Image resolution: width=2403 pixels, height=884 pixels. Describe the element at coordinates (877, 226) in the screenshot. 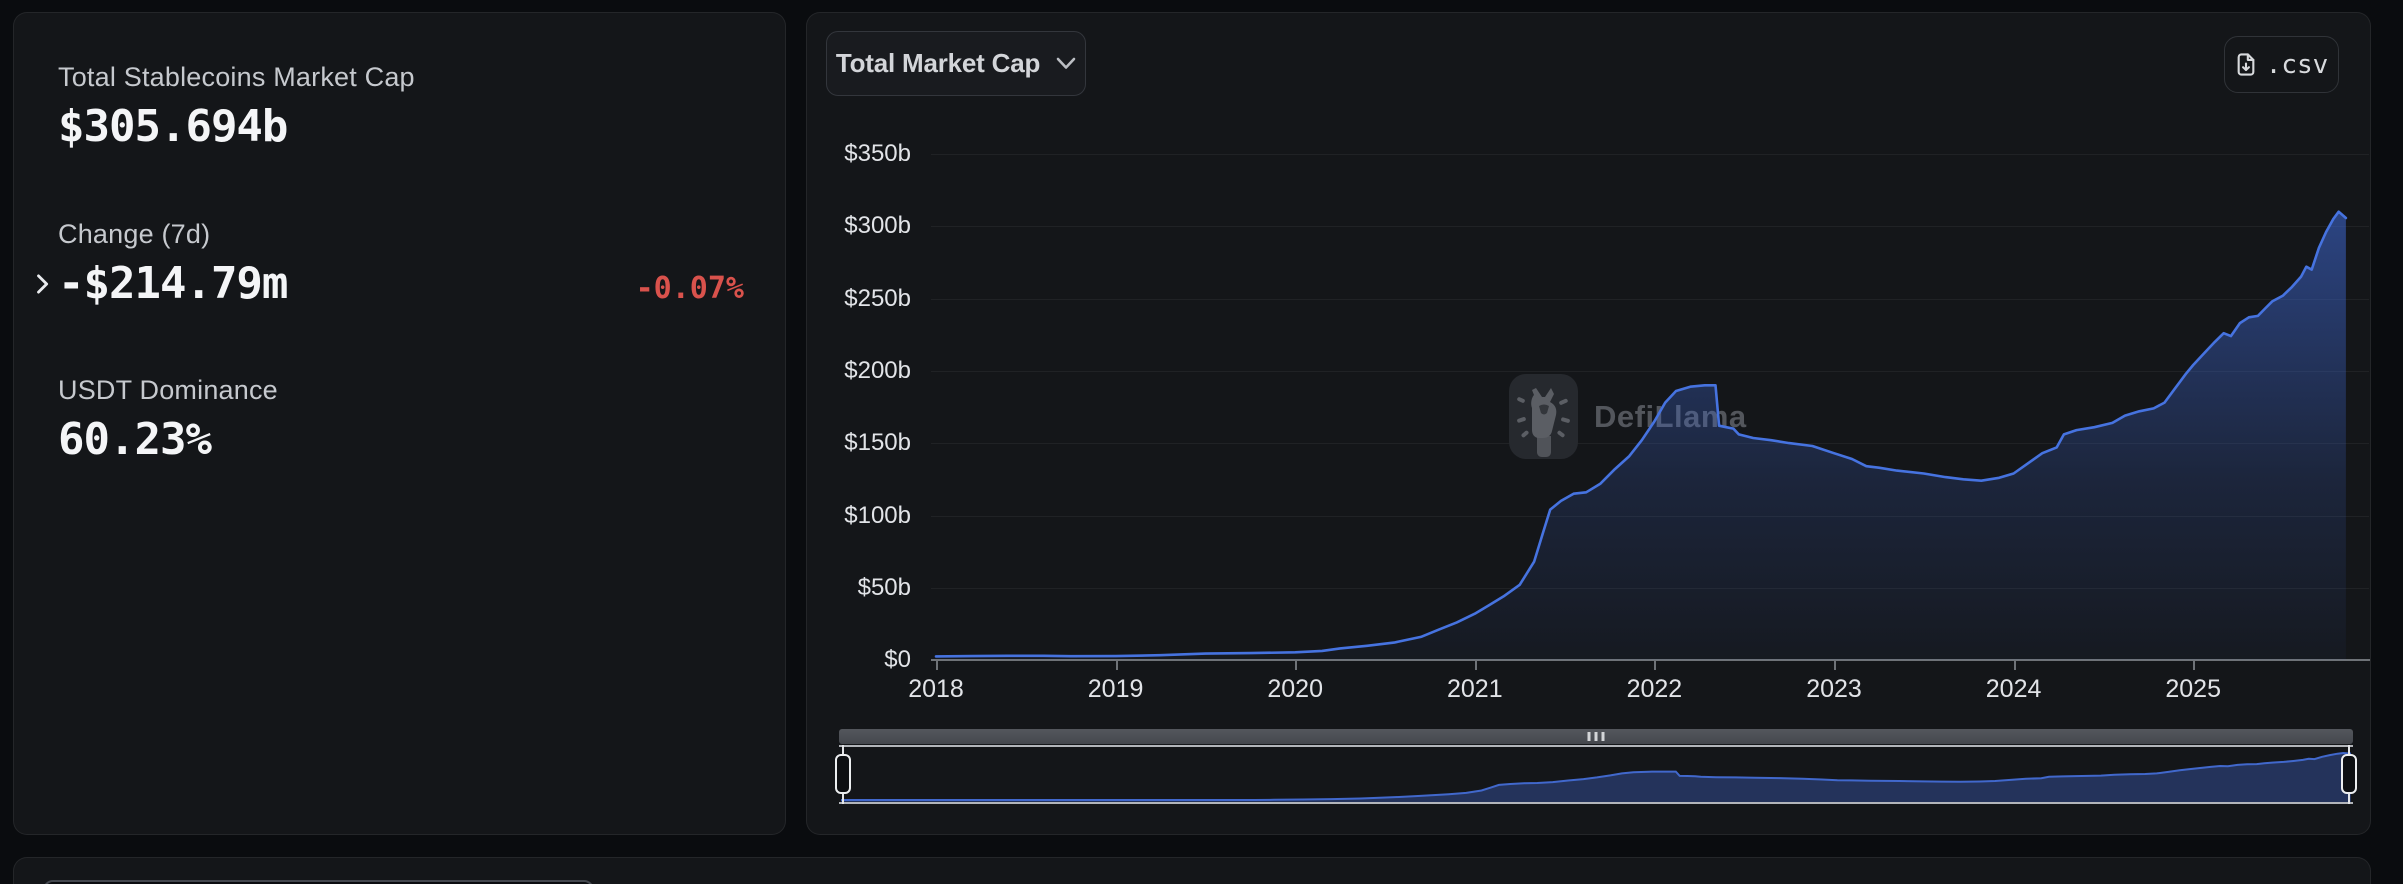

I see `y-axis-tick-label: $300b` at that location.